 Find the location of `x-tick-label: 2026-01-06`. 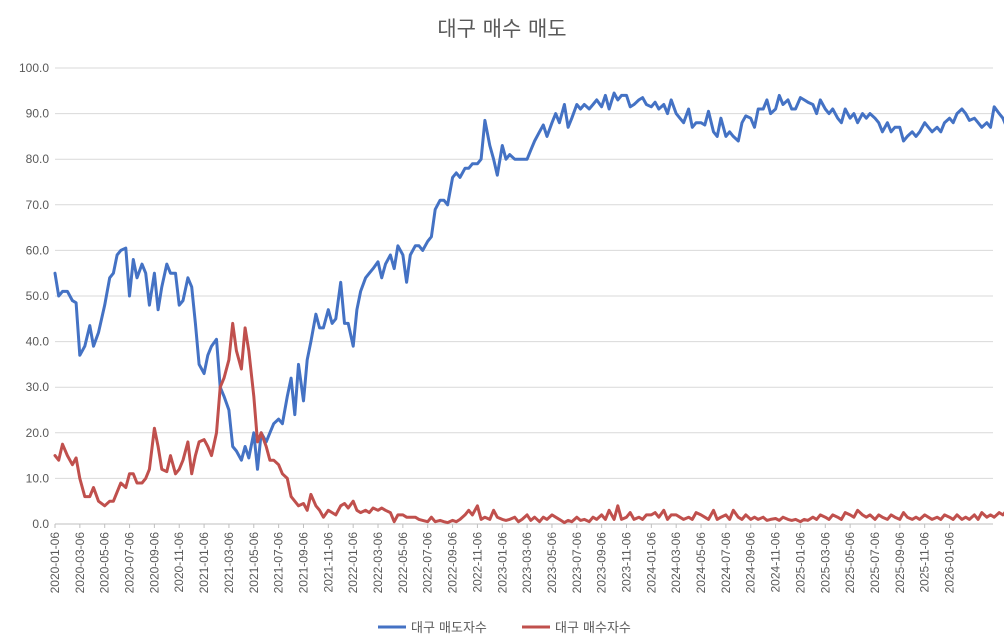

x-tick-label: 2026-01-06 is located at coordinates (950, 563).